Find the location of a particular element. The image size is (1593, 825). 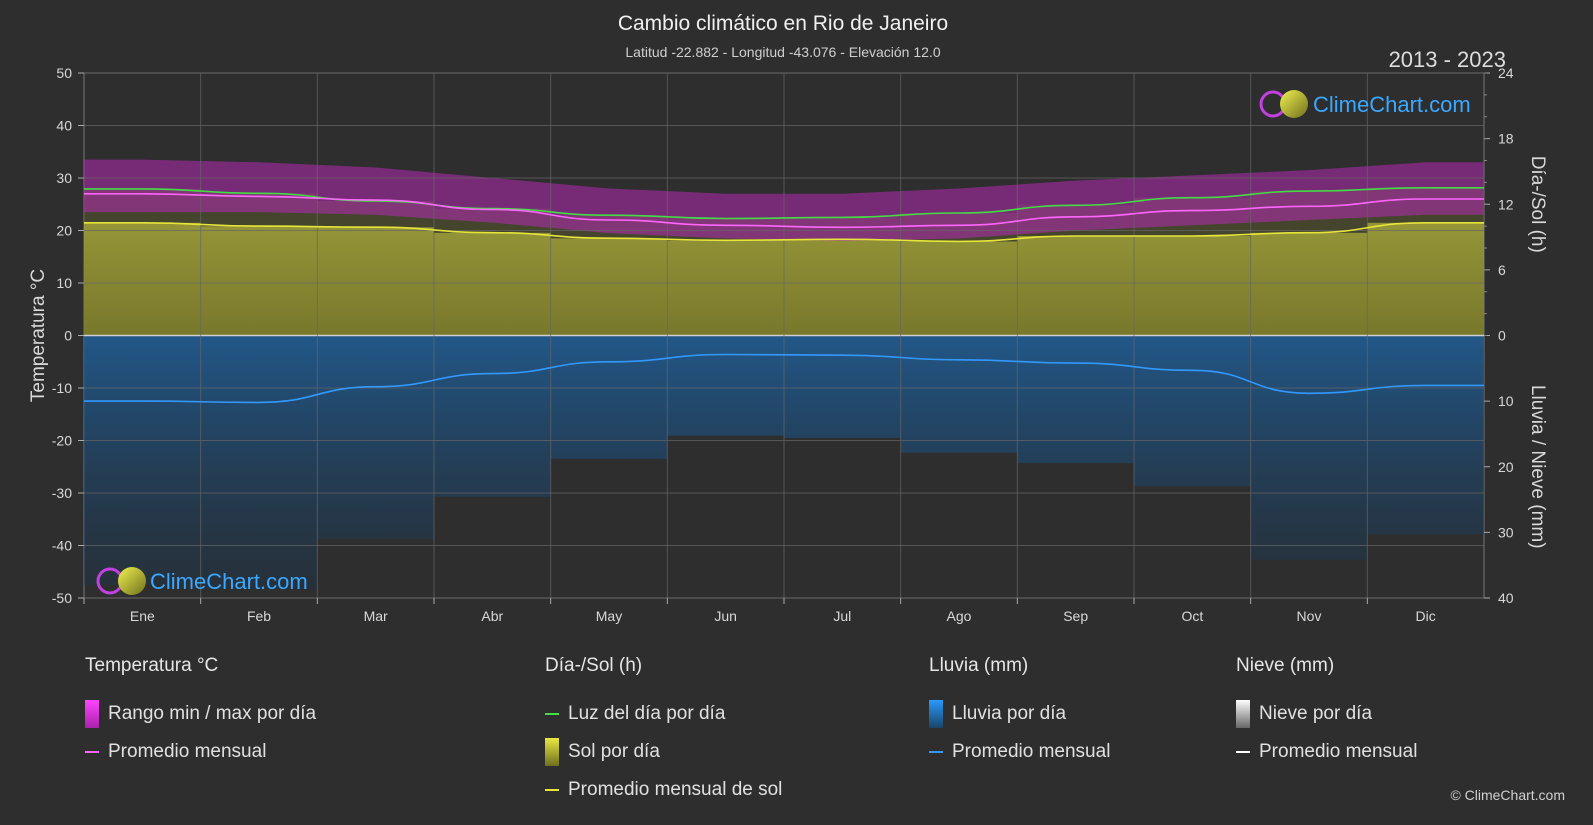

watermark-text-bottom: ClimeChart.com is located at coordinates (229, 581).